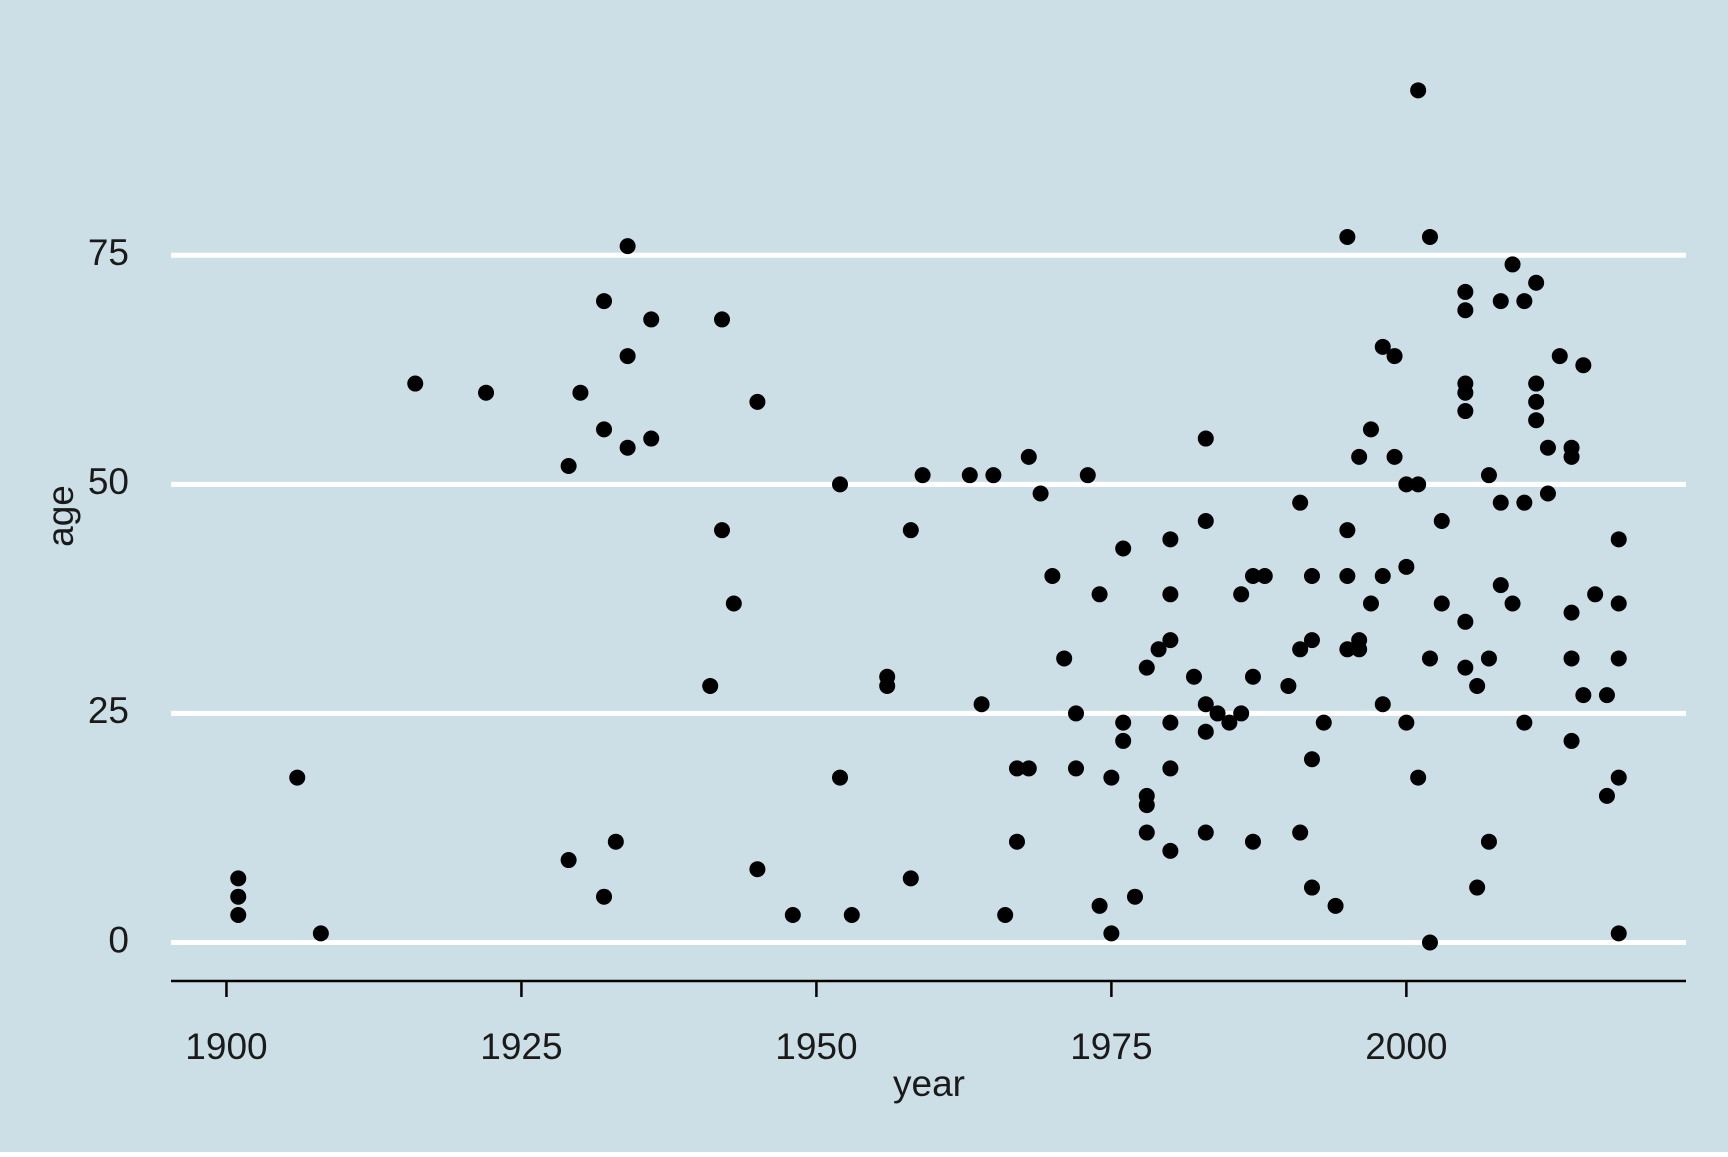 This screenshot has height=1157, width=1728. Describe the element at coordinates (118, 939) in the screenshot. I see `y-tick-label: 0` at that location.